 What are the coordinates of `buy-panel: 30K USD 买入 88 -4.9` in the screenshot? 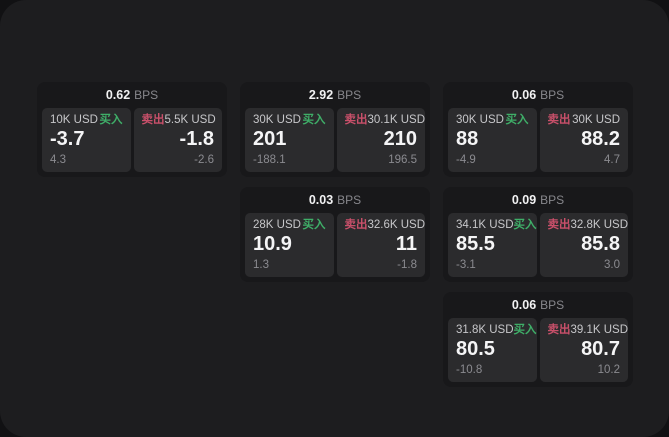 It's located at (492, 140).